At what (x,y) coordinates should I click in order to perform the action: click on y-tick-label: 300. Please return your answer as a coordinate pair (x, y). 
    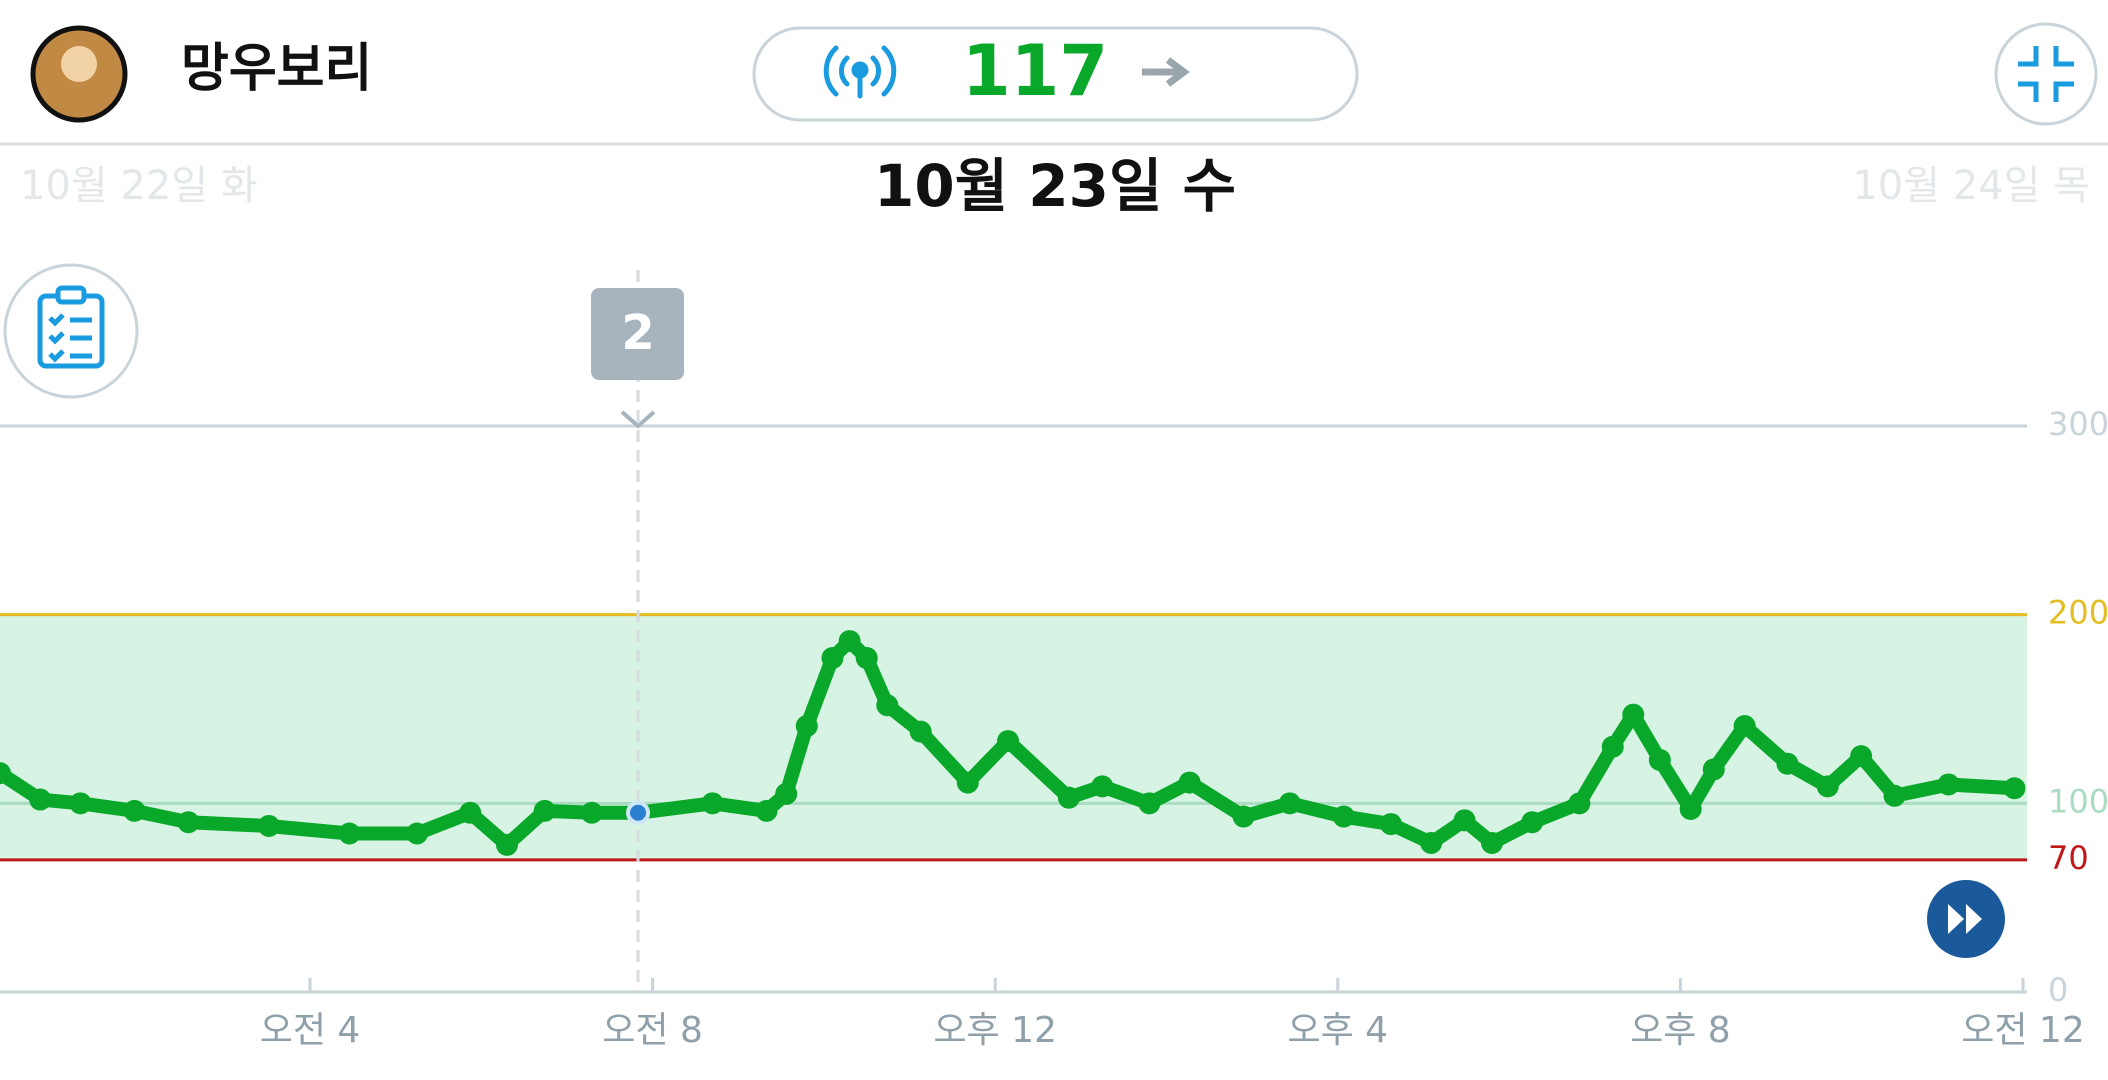
    Looking at the image, I should click on (2078, 424).